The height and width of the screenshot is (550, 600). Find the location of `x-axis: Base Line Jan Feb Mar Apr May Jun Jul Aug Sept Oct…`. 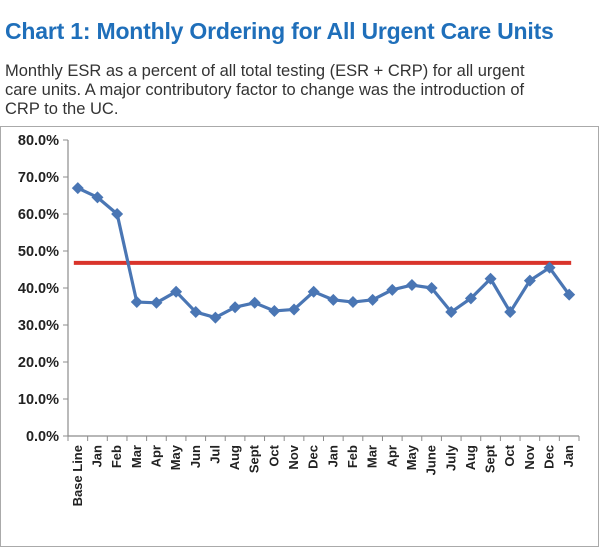

x-axis: Base Line Jan Feb Mar Apr May Jun Jul Aug Sept Oct… is located at coordinates (323, 470).